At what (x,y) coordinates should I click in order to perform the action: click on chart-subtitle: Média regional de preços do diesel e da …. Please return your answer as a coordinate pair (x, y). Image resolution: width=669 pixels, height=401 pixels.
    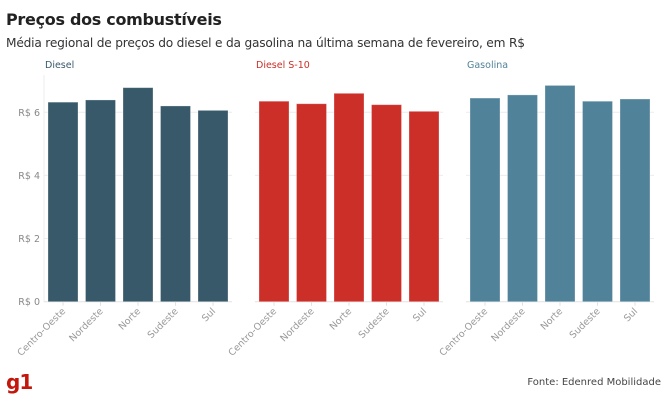
    Looking at the image, I should click on (265, 43).